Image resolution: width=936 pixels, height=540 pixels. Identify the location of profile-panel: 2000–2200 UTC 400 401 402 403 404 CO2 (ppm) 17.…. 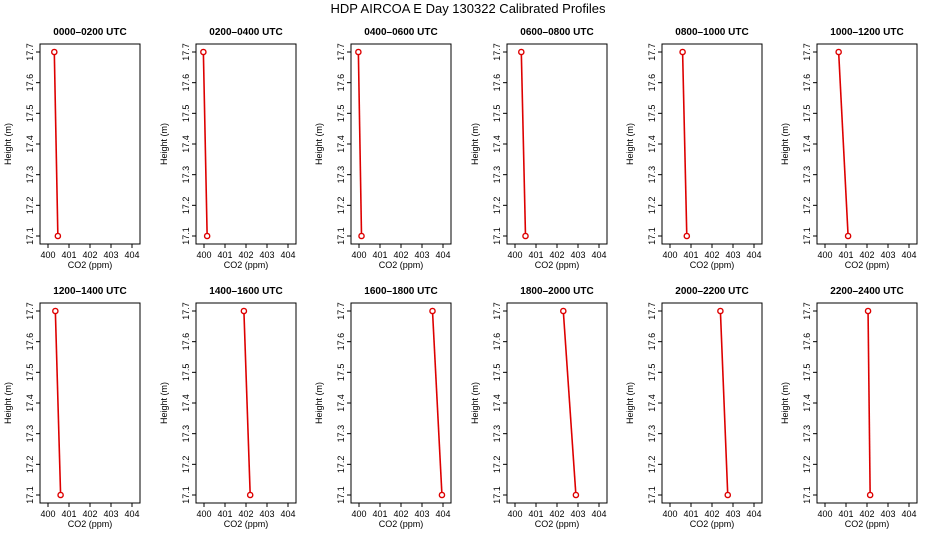
(694, 407).